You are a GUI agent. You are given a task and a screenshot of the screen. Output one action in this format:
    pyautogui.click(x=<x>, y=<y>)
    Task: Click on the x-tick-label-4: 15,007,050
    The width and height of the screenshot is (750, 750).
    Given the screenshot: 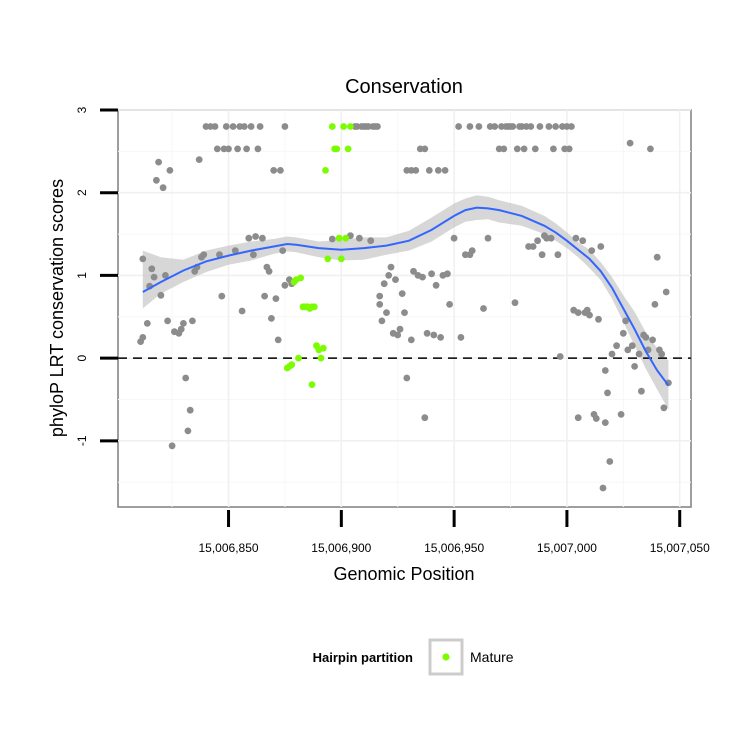 What is the action you would take?
    pyautogui.click(x=680, y=548)
    